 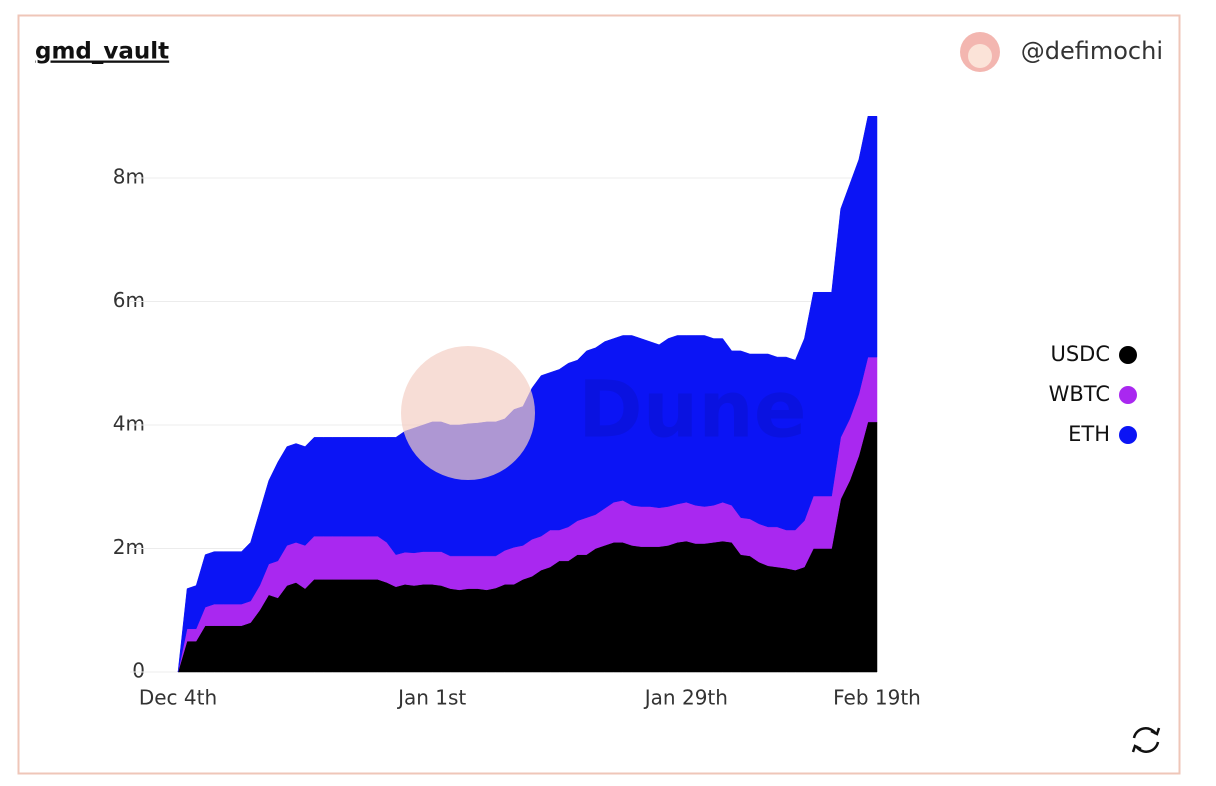 What do you see at coordinates (1079, 394) in the screenshot?
I see `legend-label: WBTC` at bounding box center [1079, 394].